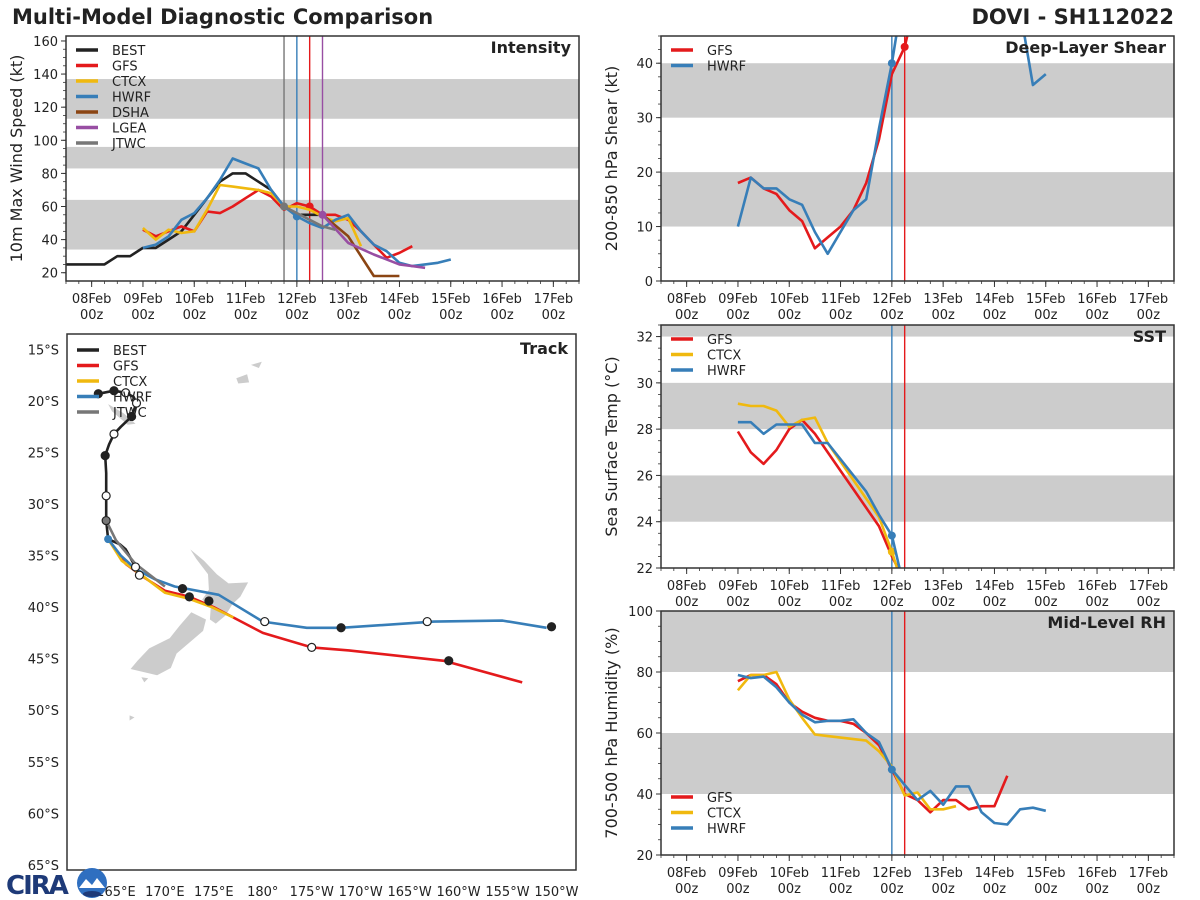 The height and width of the screenshot is (900, 1200). I want to click on series-line-dsha, so click(360, 245).